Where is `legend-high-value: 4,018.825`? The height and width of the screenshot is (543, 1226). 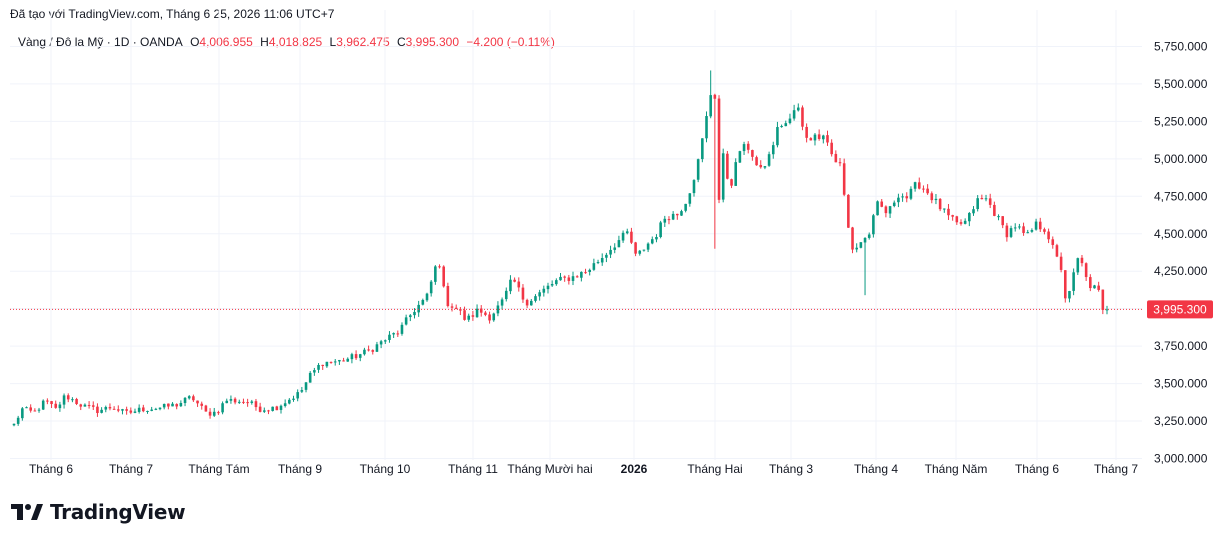
legend-high-value: 4,018.825 is located at coordinates (295, 42).